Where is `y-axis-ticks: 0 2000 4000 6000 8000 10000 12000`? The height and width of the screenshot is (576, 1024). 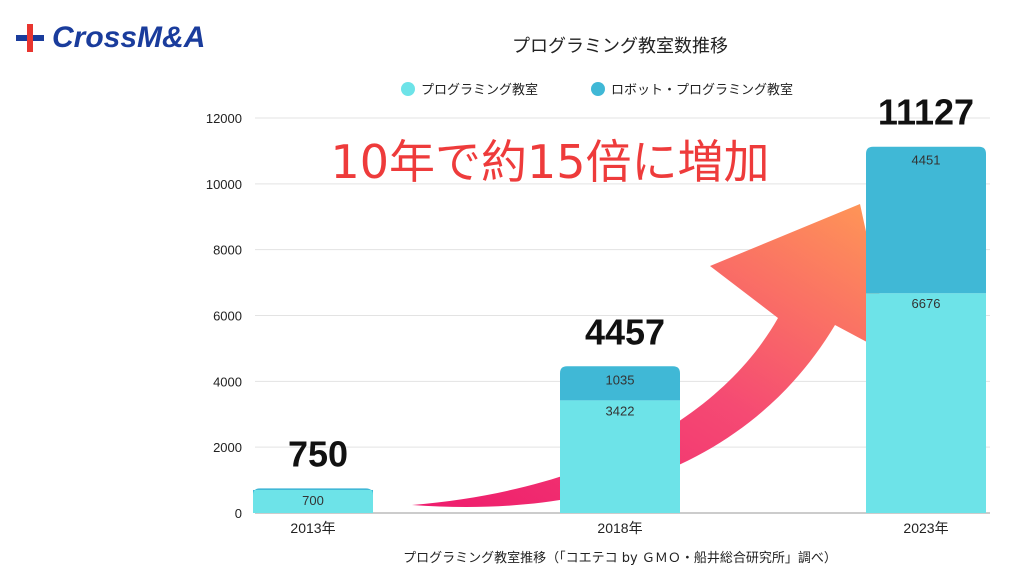 y-axis-ticks: 0 2000 4000 6000 8000 10000 12000 is located at coordinates (224, 316).